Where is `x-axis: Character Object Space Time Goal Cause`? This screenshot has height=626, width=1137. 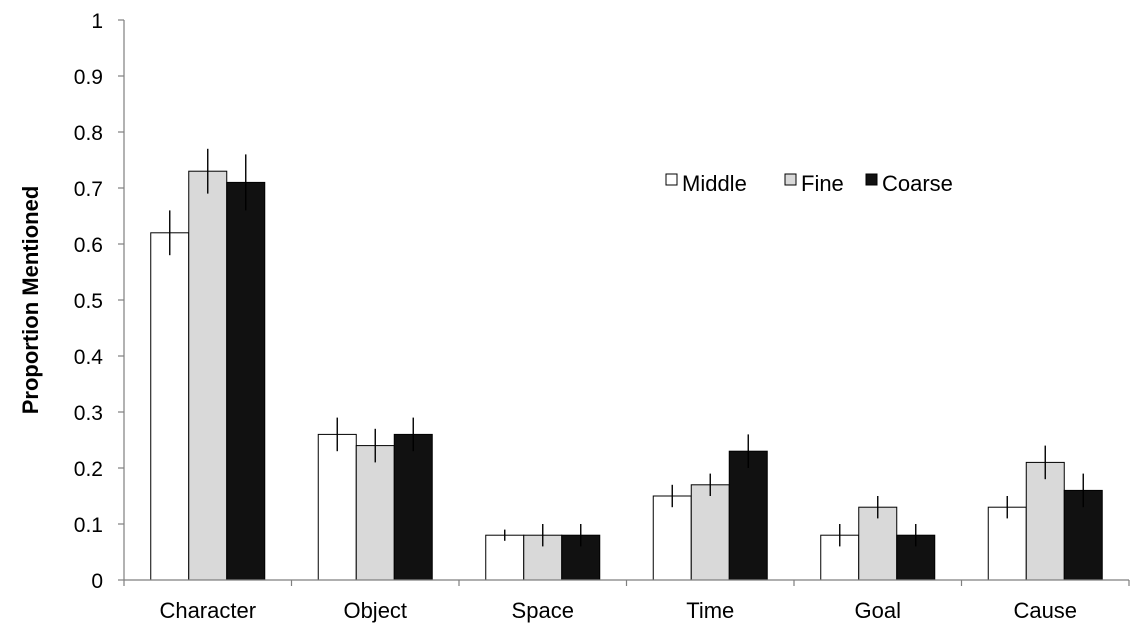
x-axis: Character Object Space Time Goal Cause is located at coordinates (626, 601).